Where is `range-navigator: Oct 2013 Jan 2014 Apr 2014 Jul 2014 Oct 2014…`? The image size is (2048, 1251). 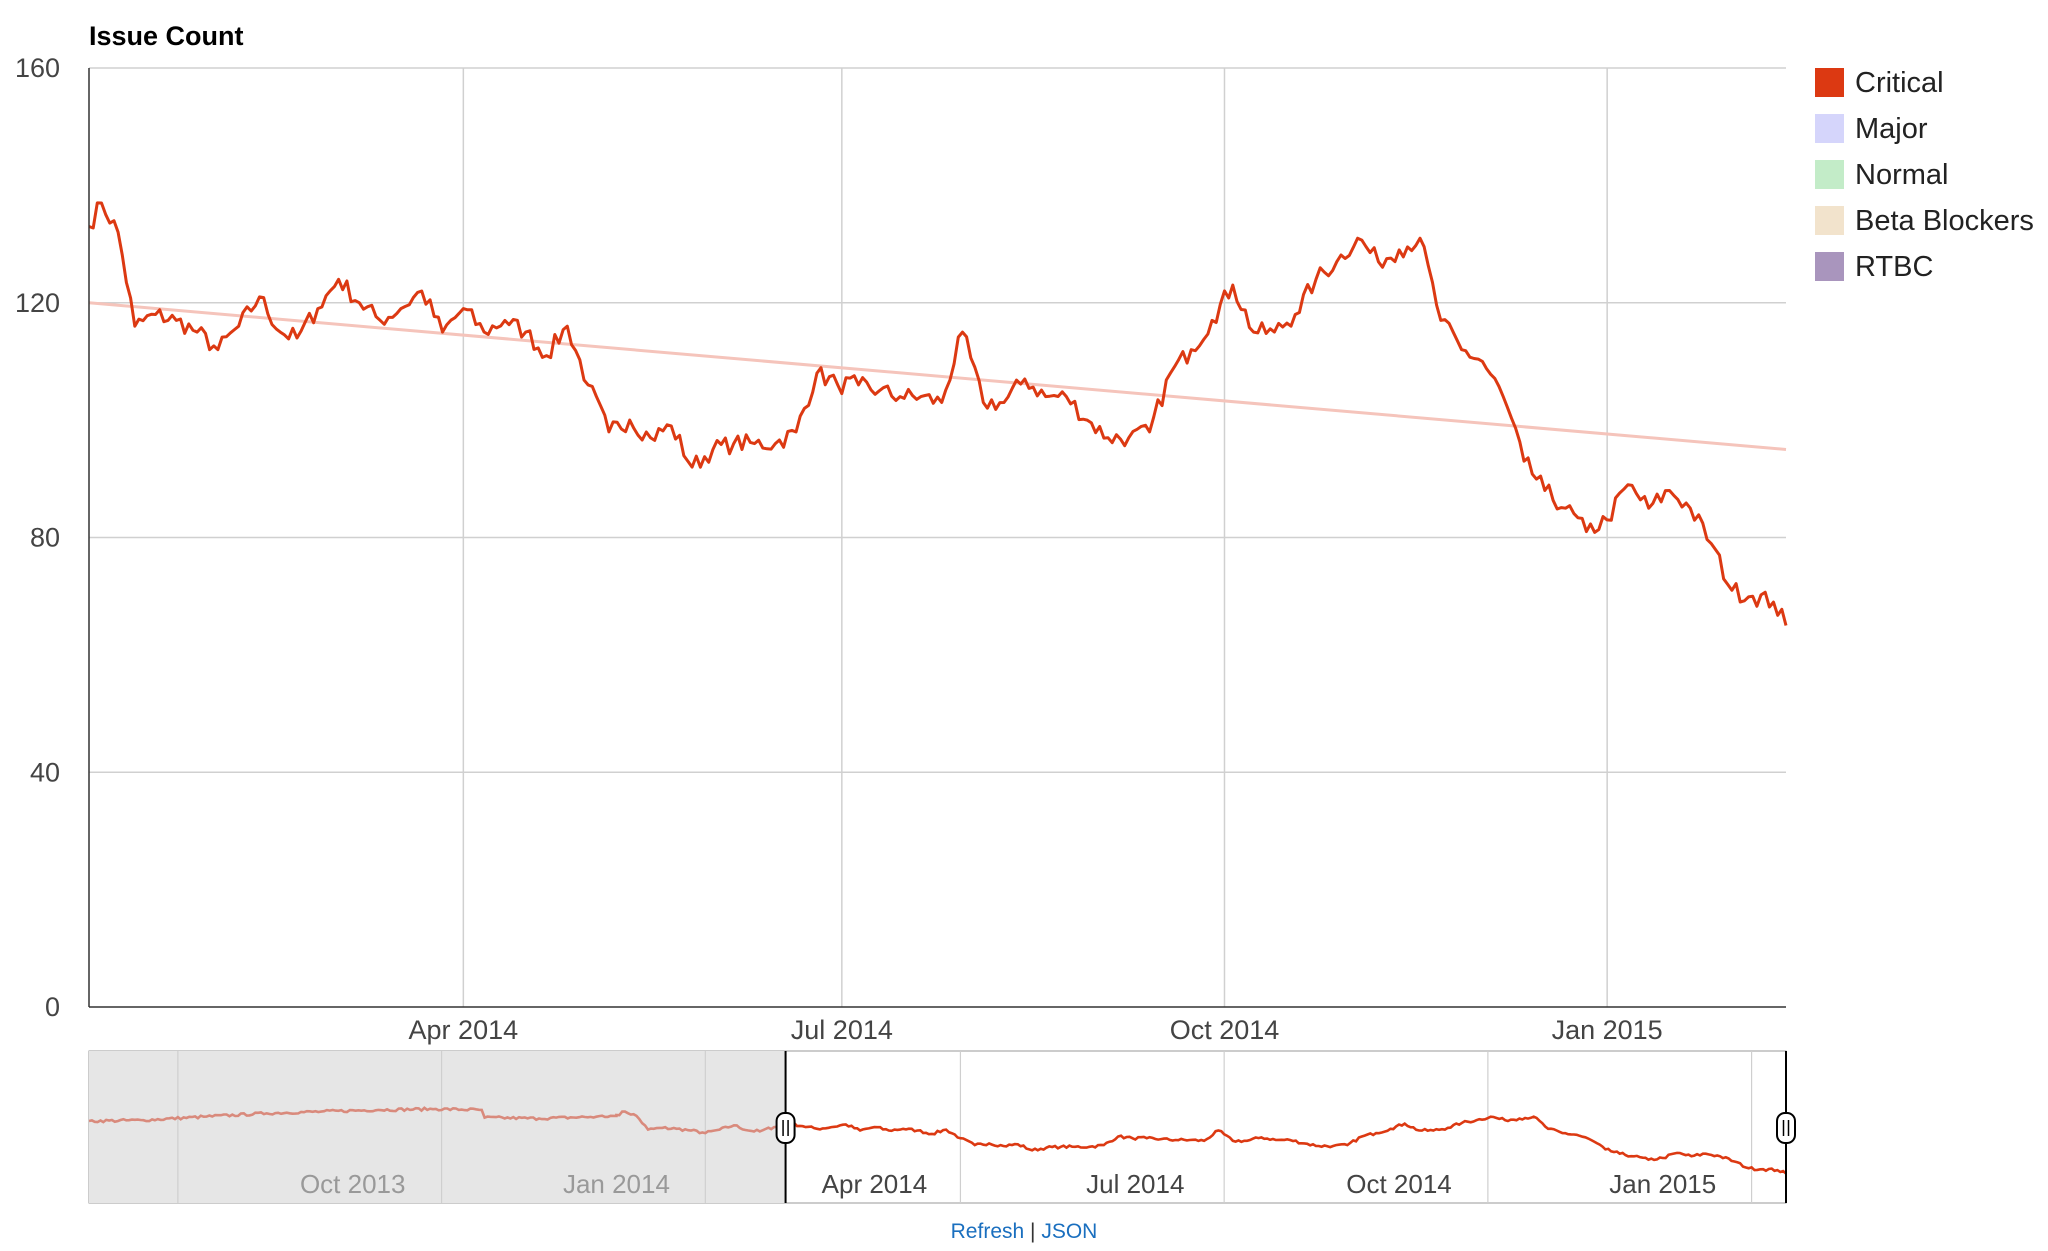 range-navigator: Oct 2013 Jan 2014 Apr 2014 Jul 2014 Oct 2014… is located at coordinates (942, 1127).